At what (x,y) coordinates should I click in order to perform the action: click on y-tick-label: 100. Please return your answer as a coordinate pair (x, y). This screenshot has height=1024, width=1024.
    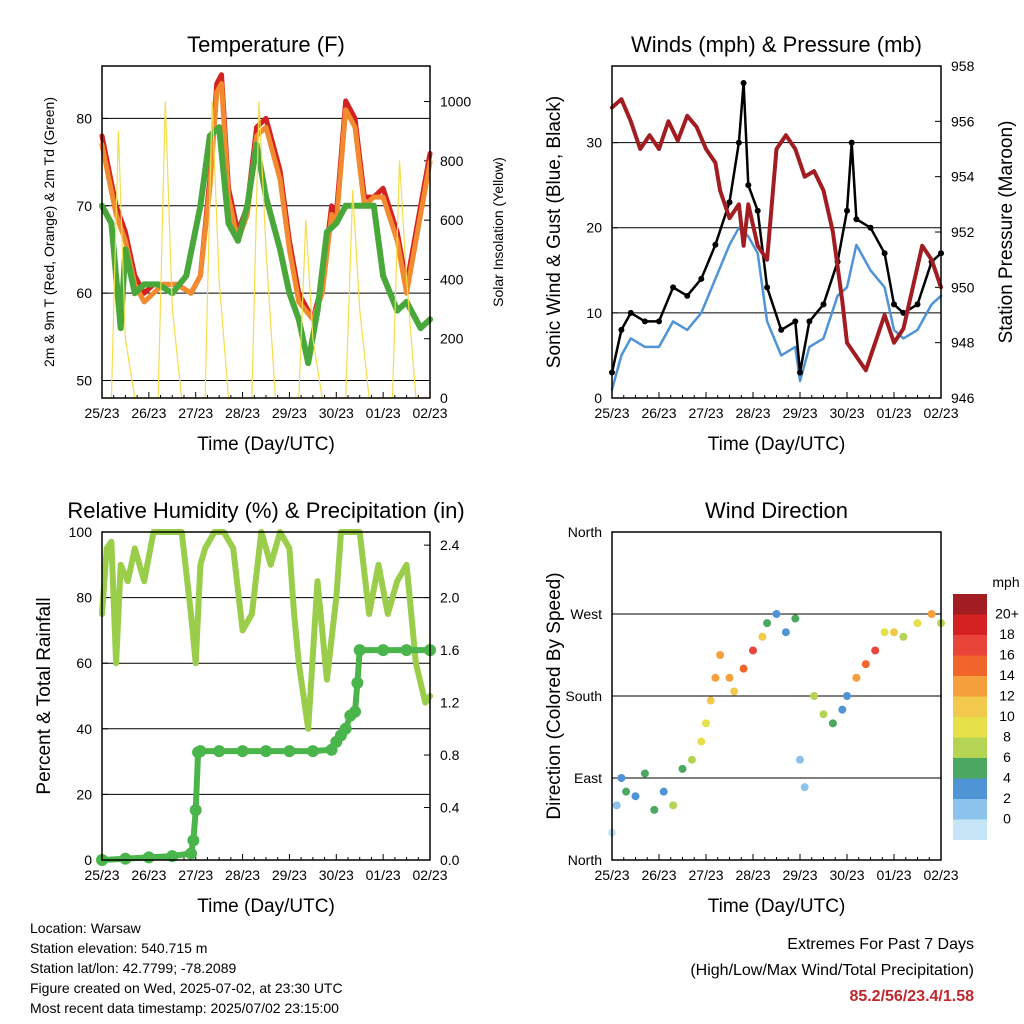
    Looking at the image, I should click on (81, 532).